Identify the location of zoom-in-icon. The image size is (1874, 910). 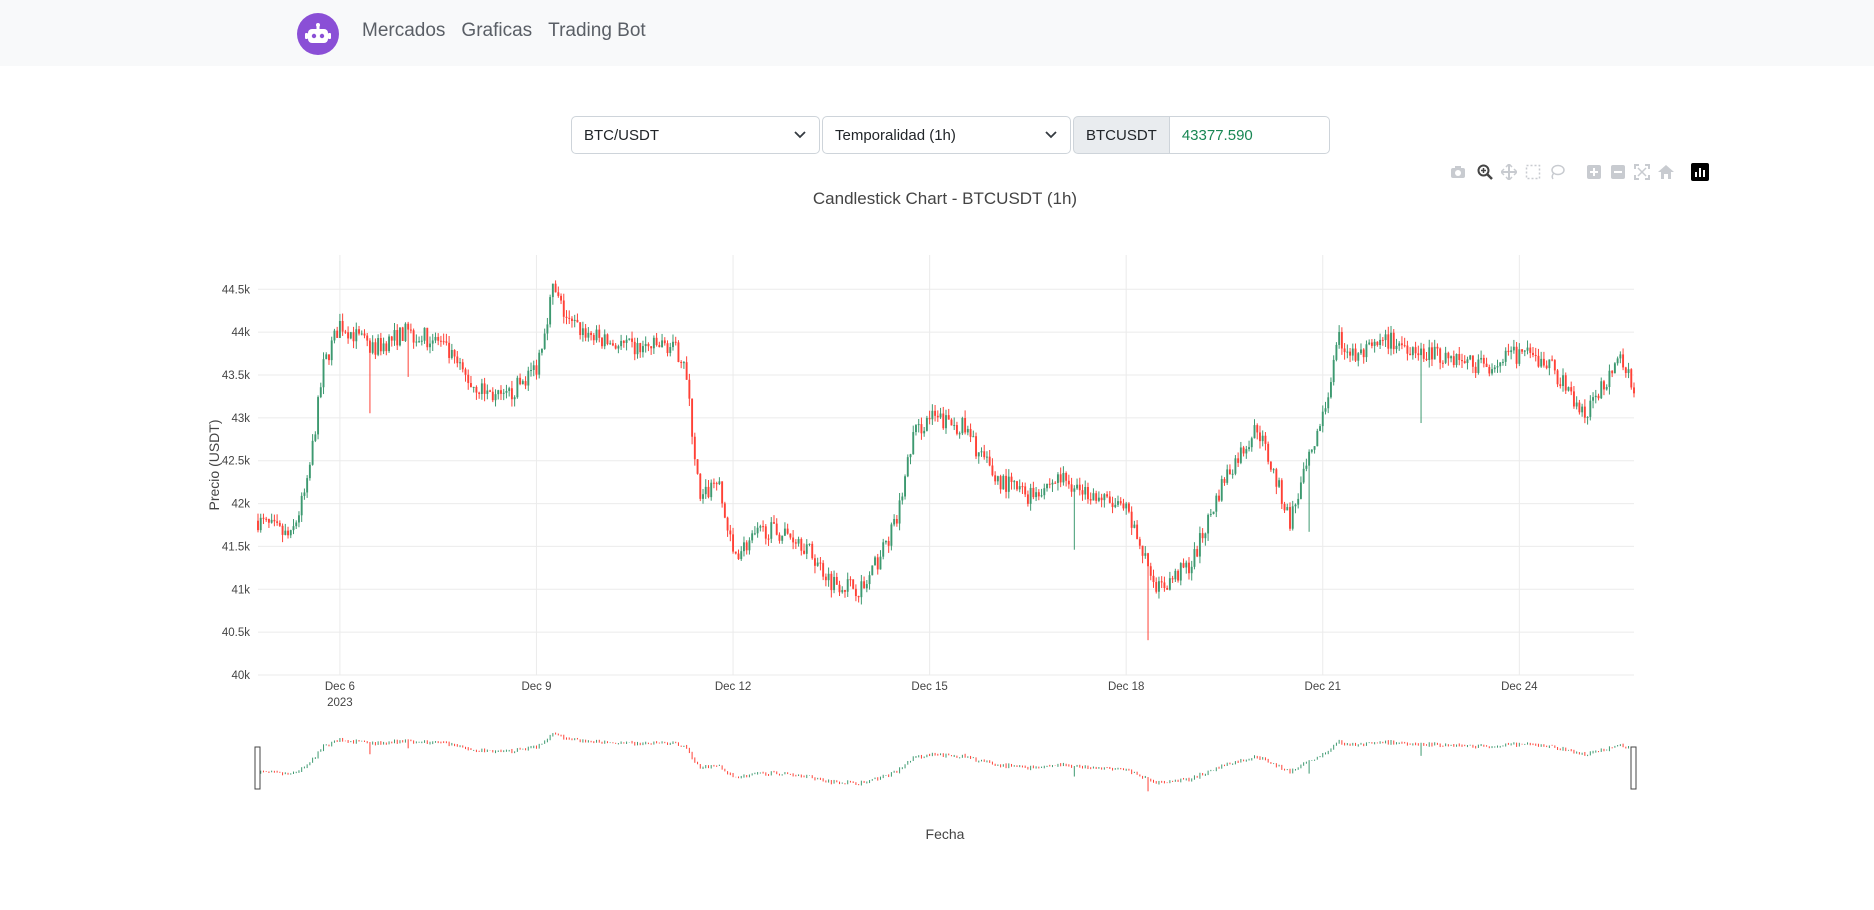
(1594, 172).